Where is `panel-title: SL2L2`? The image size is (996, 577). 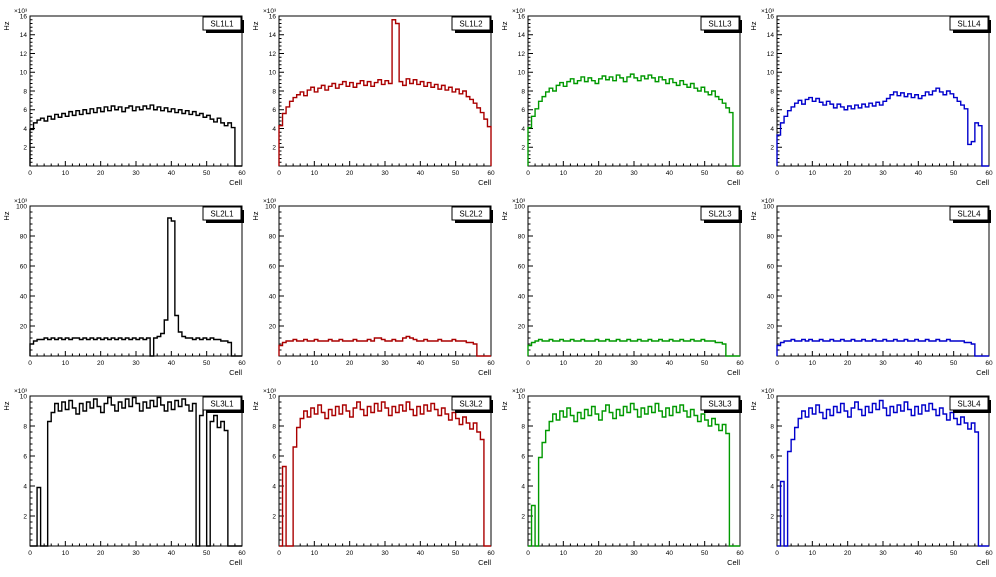
panel-title: SL2L2 is located at coordinates (471, 214).